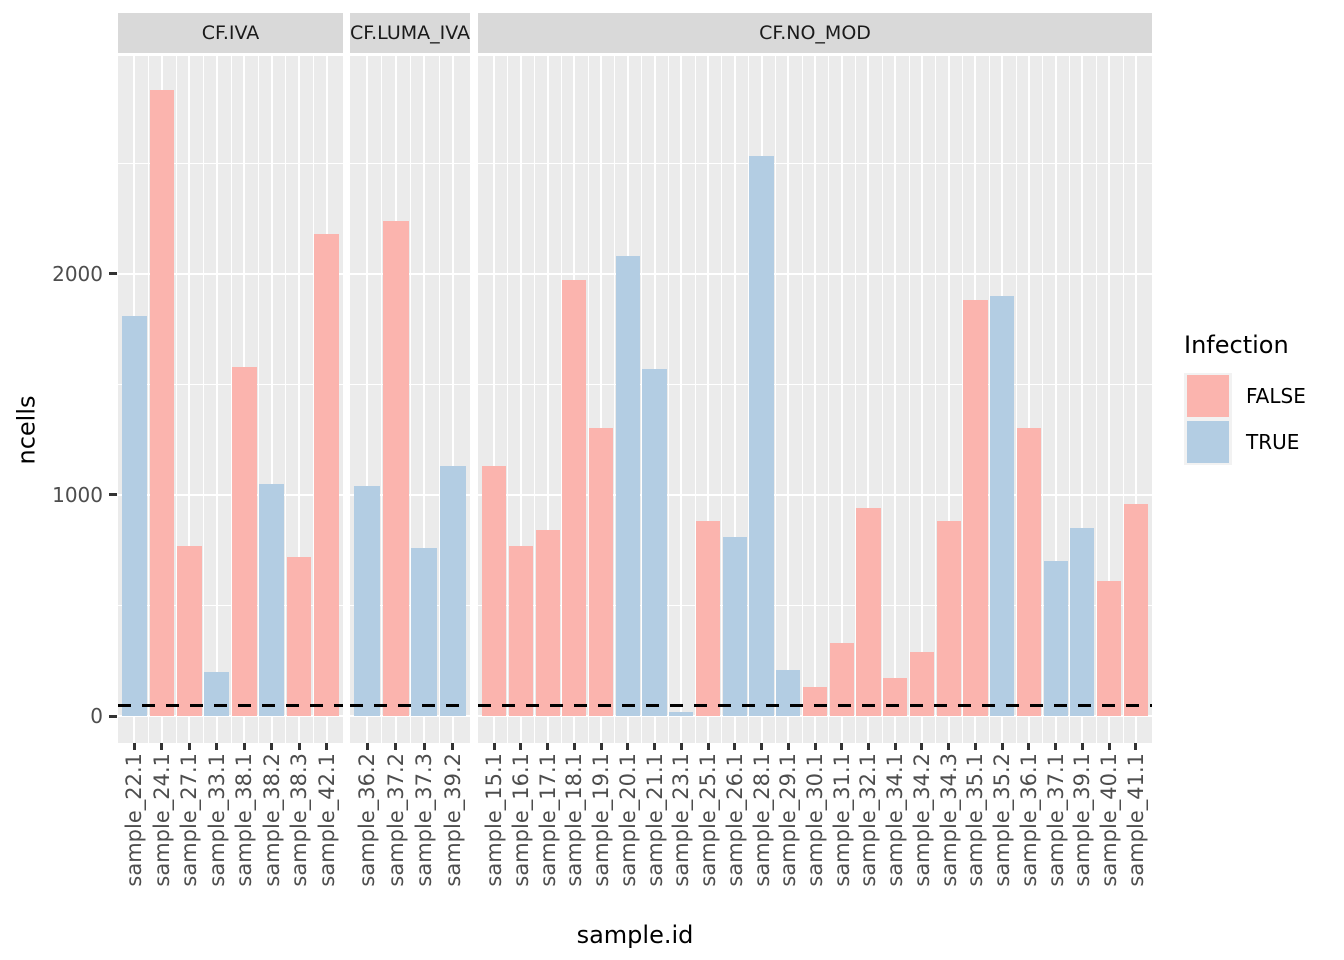 This screenshot has height=960, width=1344. What do you see at coordinates (367, 746) in the screenshot?
I see `x-tick-sample_36.2` at bounding box center [367, 746].